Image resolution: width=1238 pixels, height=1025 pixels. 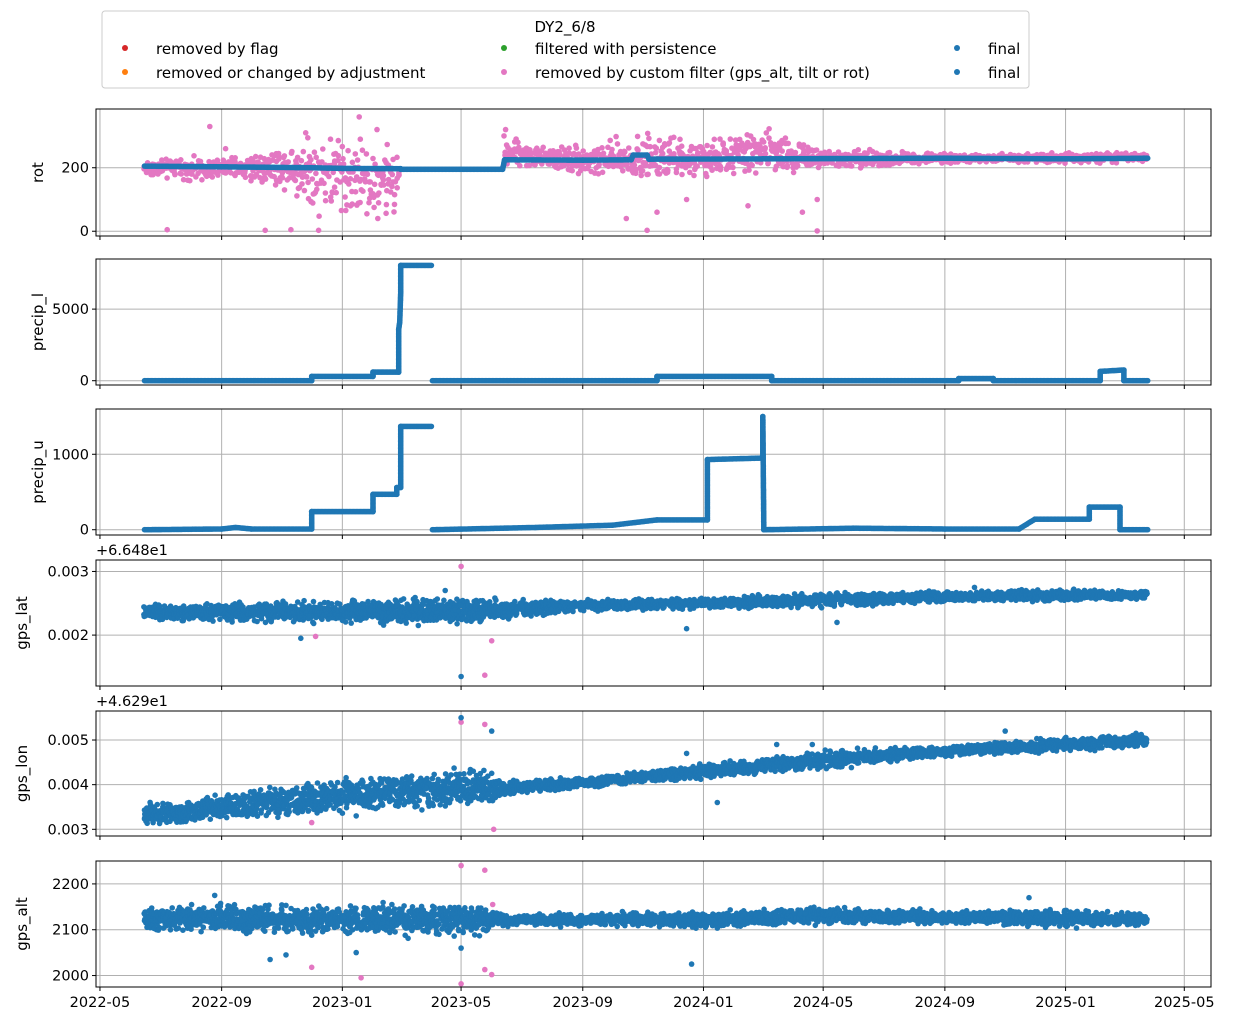 I want to click on legend-frame, so click(x=565, y=49).